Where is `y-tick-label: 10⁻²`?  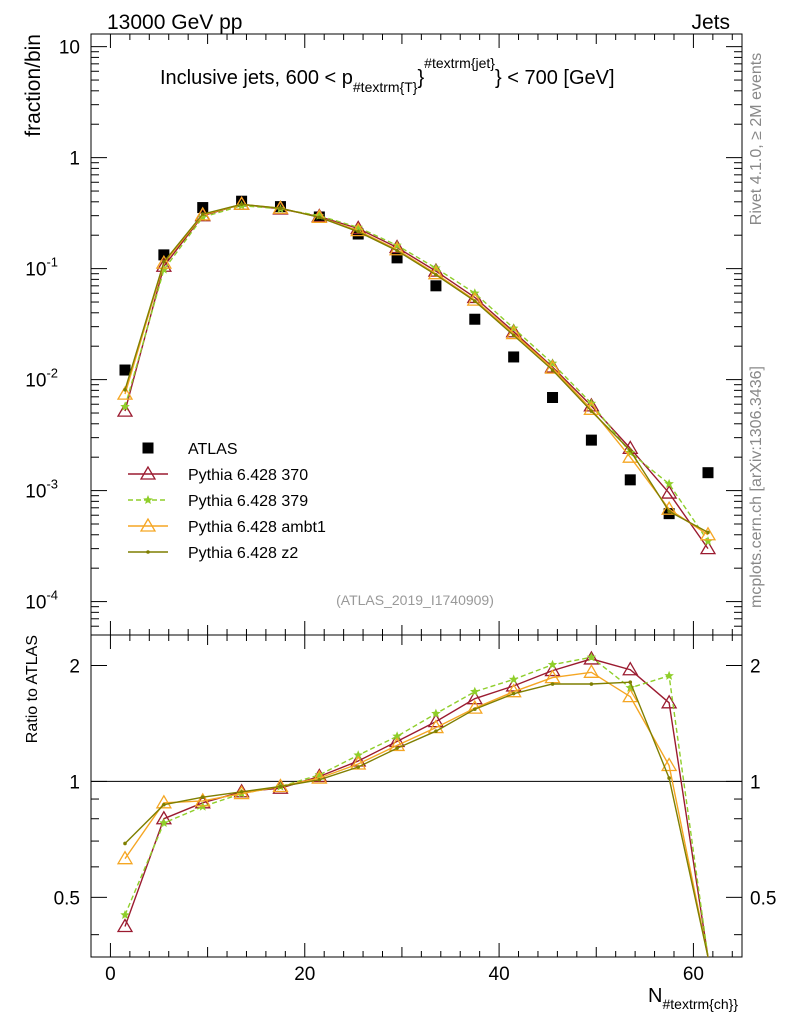
y-tick-label: 10⁻² is located at coordinates (41, 379).